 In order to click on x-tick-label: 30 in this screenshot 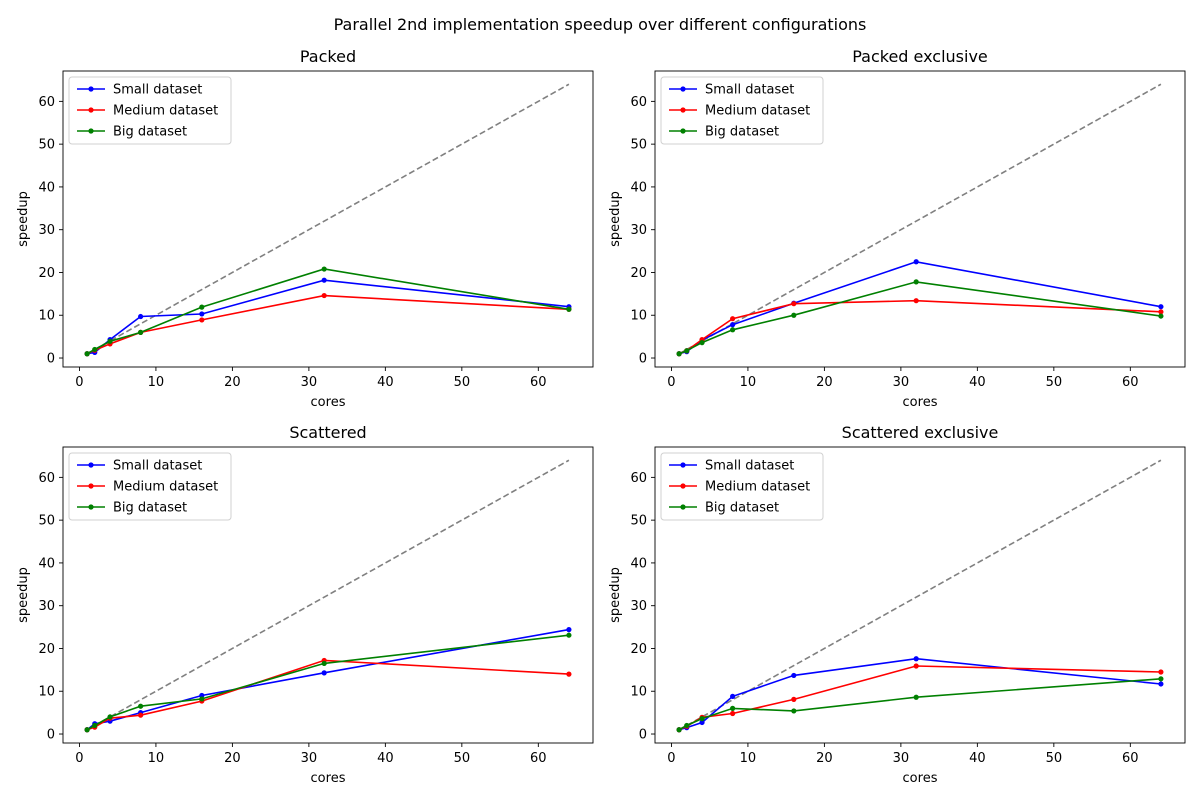, I will do `click(309, 758)`.